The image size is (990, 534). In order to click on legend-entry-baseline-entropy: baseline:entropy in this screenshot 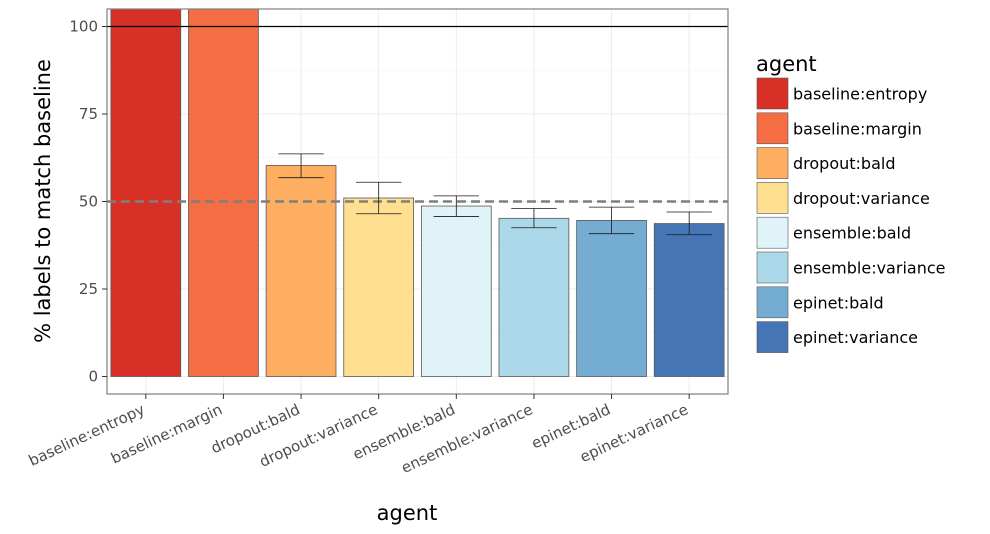, I will do `click(841, 93)`.